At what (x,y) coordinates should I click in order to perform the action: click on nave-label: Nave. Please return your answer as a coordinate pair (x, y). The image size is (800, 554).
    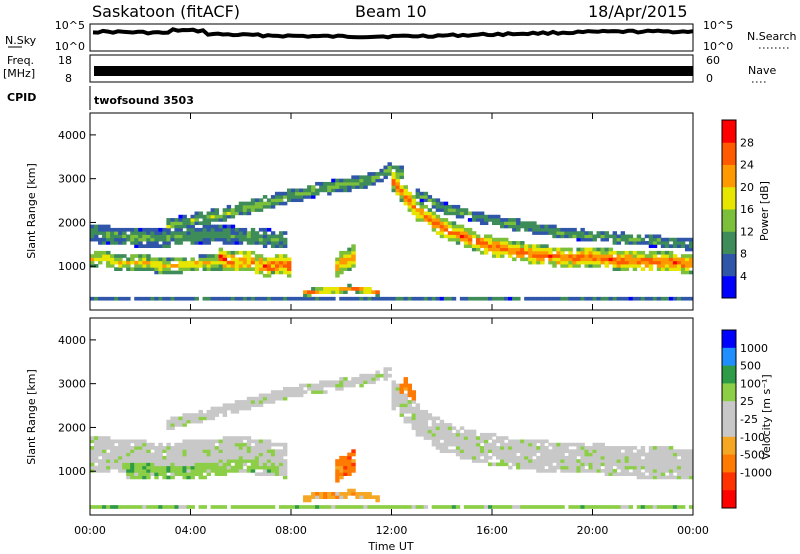
    Looking at the image, I should click on (762, 70).